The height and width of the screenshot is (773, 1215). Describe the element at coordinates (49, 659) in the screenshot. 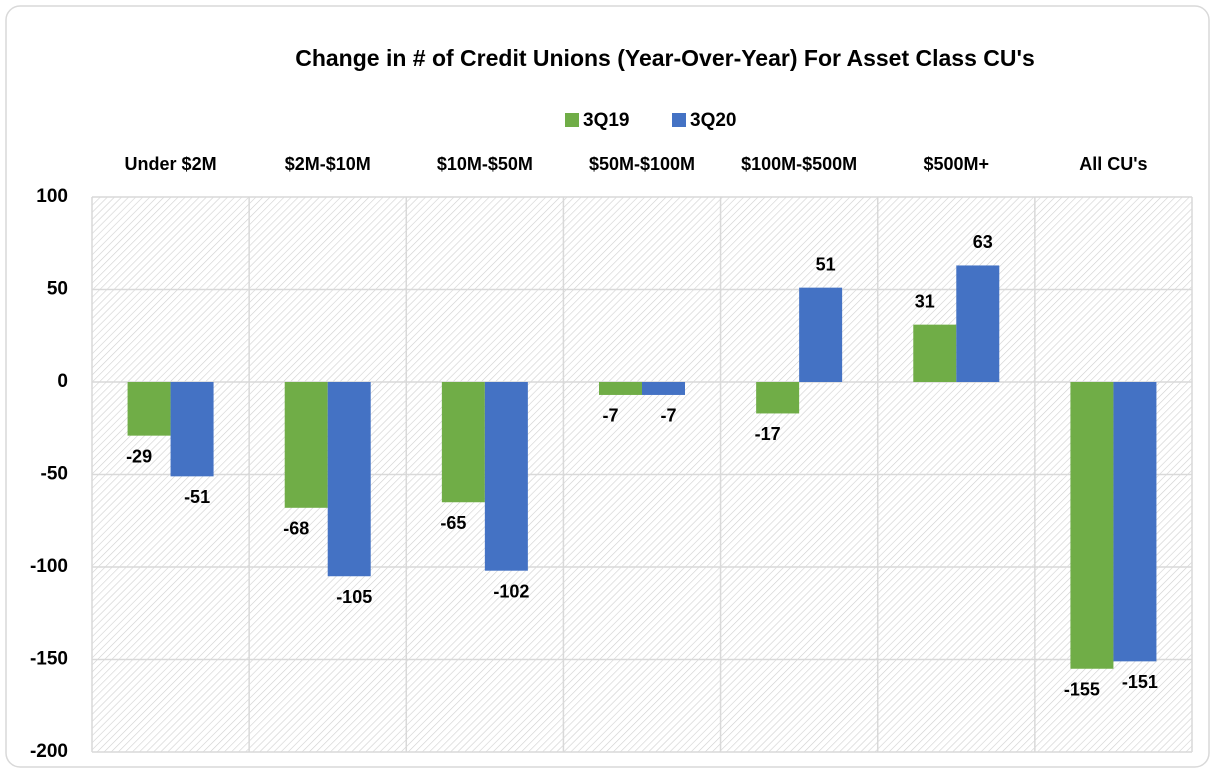

I see `y-tick-label: -150` at that location.